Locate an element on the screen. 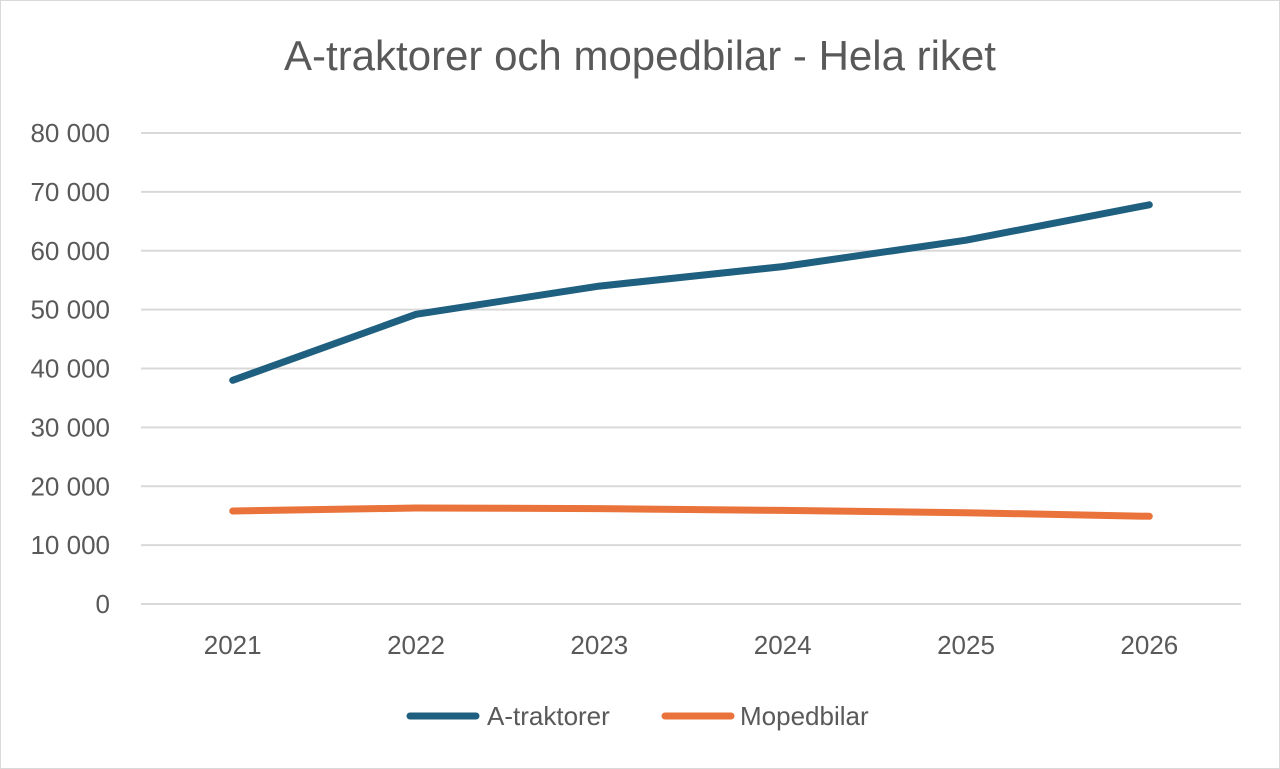  y-tick-label: 40 000 is located at coordinates (70, 369).